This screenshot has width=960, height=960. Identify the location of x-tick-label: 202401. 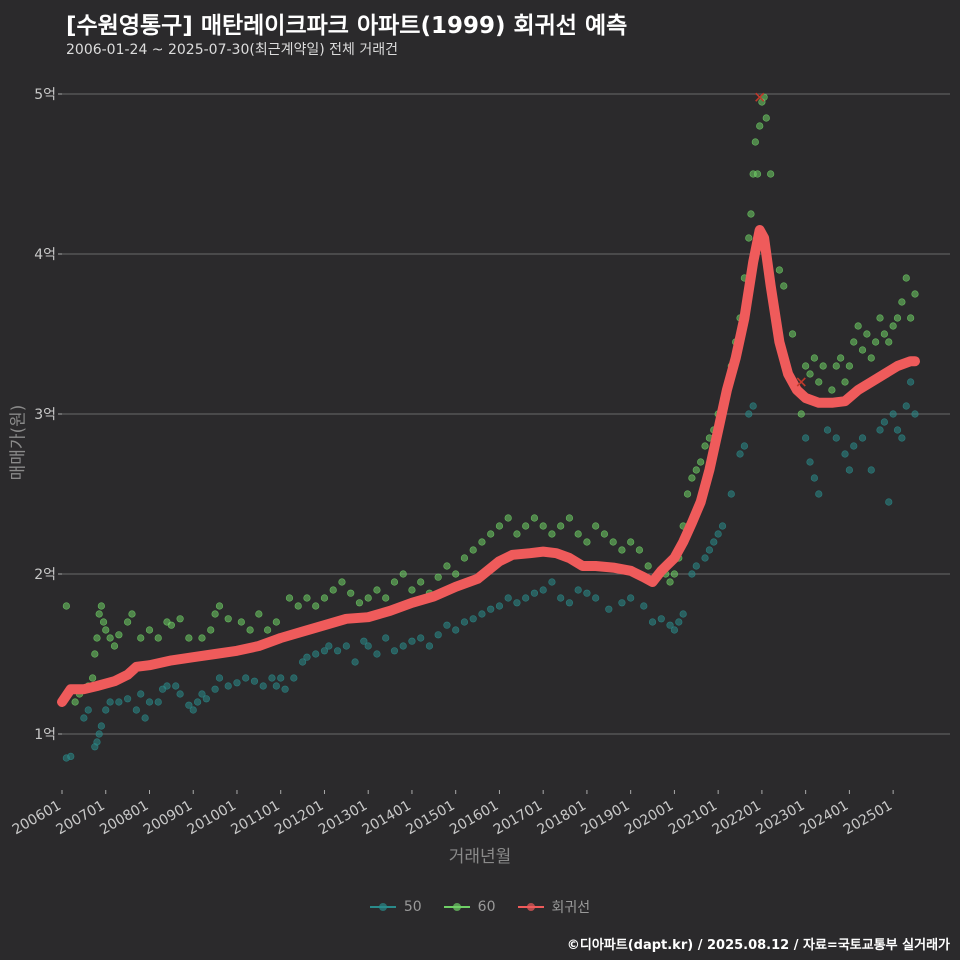
(824, 818).